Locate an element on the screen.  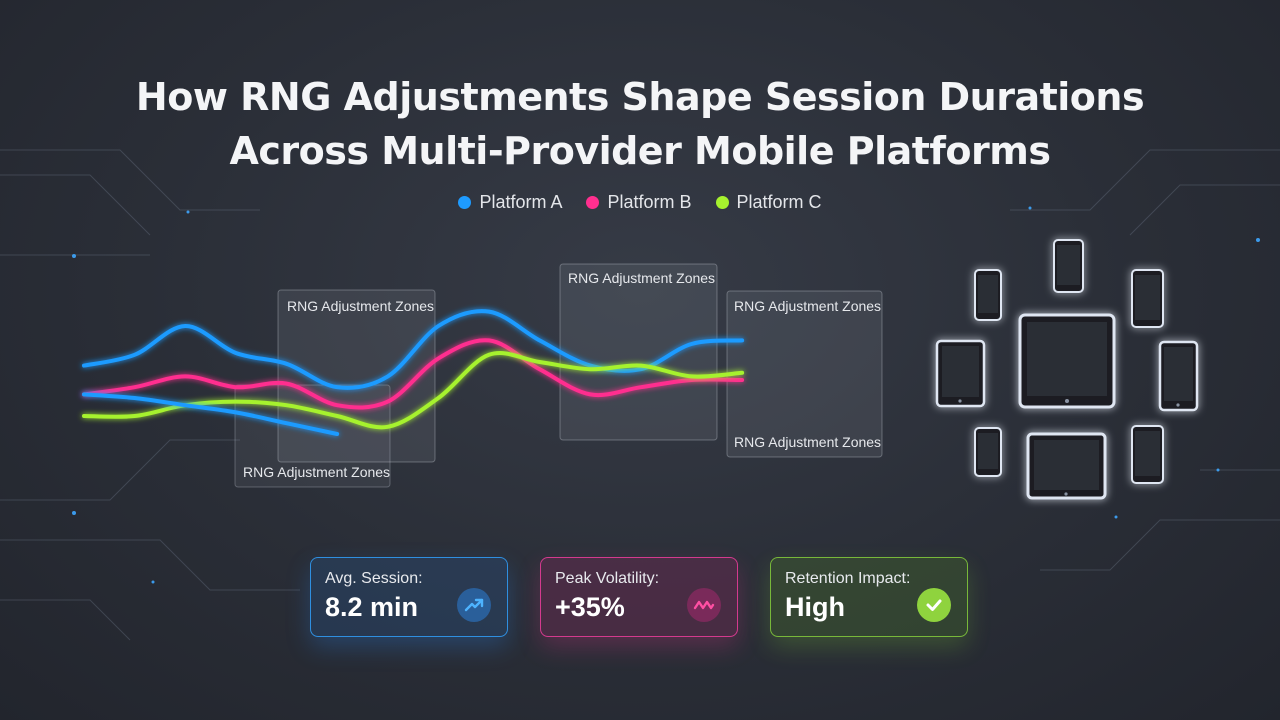
legend-item-platform-a: Platform A is located at coordinates (510, 202).